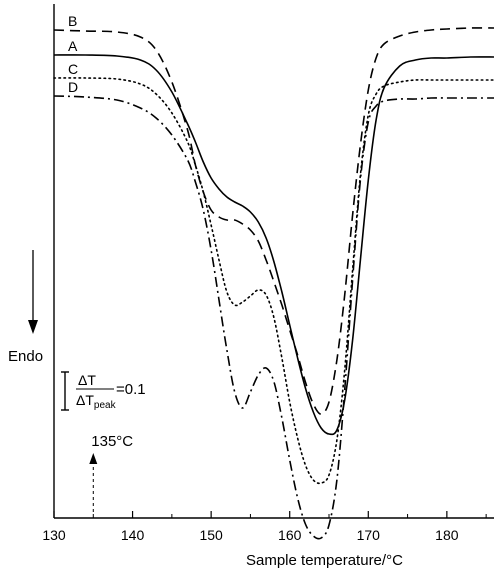  What do you see at coordinates (264, 527) in the screenshot?
I see `x-axis-ticks: 130 140 150 160 170 180` at bounding box center [264, 527].